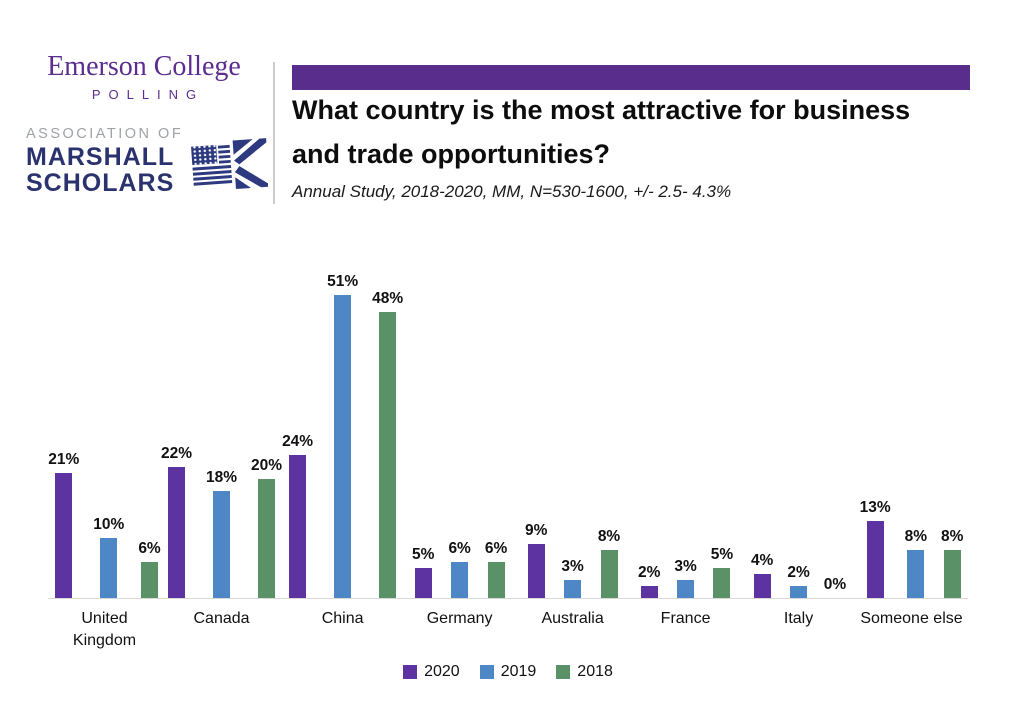 The width and height of the screenshot is (1024, 709). What do you see at coordinates (64, 459) in the screenshot?
I see `value-label: 21%` at bounding box center [64, 459].